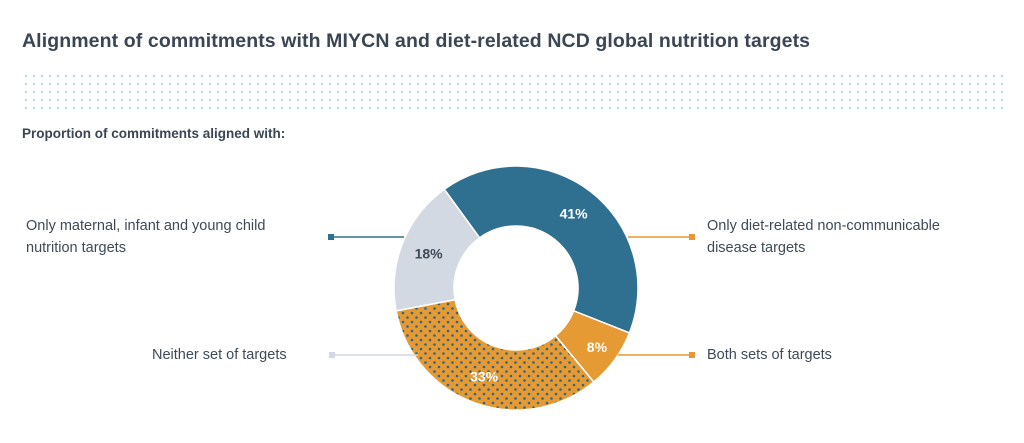 The width and height of the screenshot is (1024, 443). What do you see at coordinates (541, 249) in the screenshot?
I see `donut-slice-maternal` at bounding box center [541, 249].